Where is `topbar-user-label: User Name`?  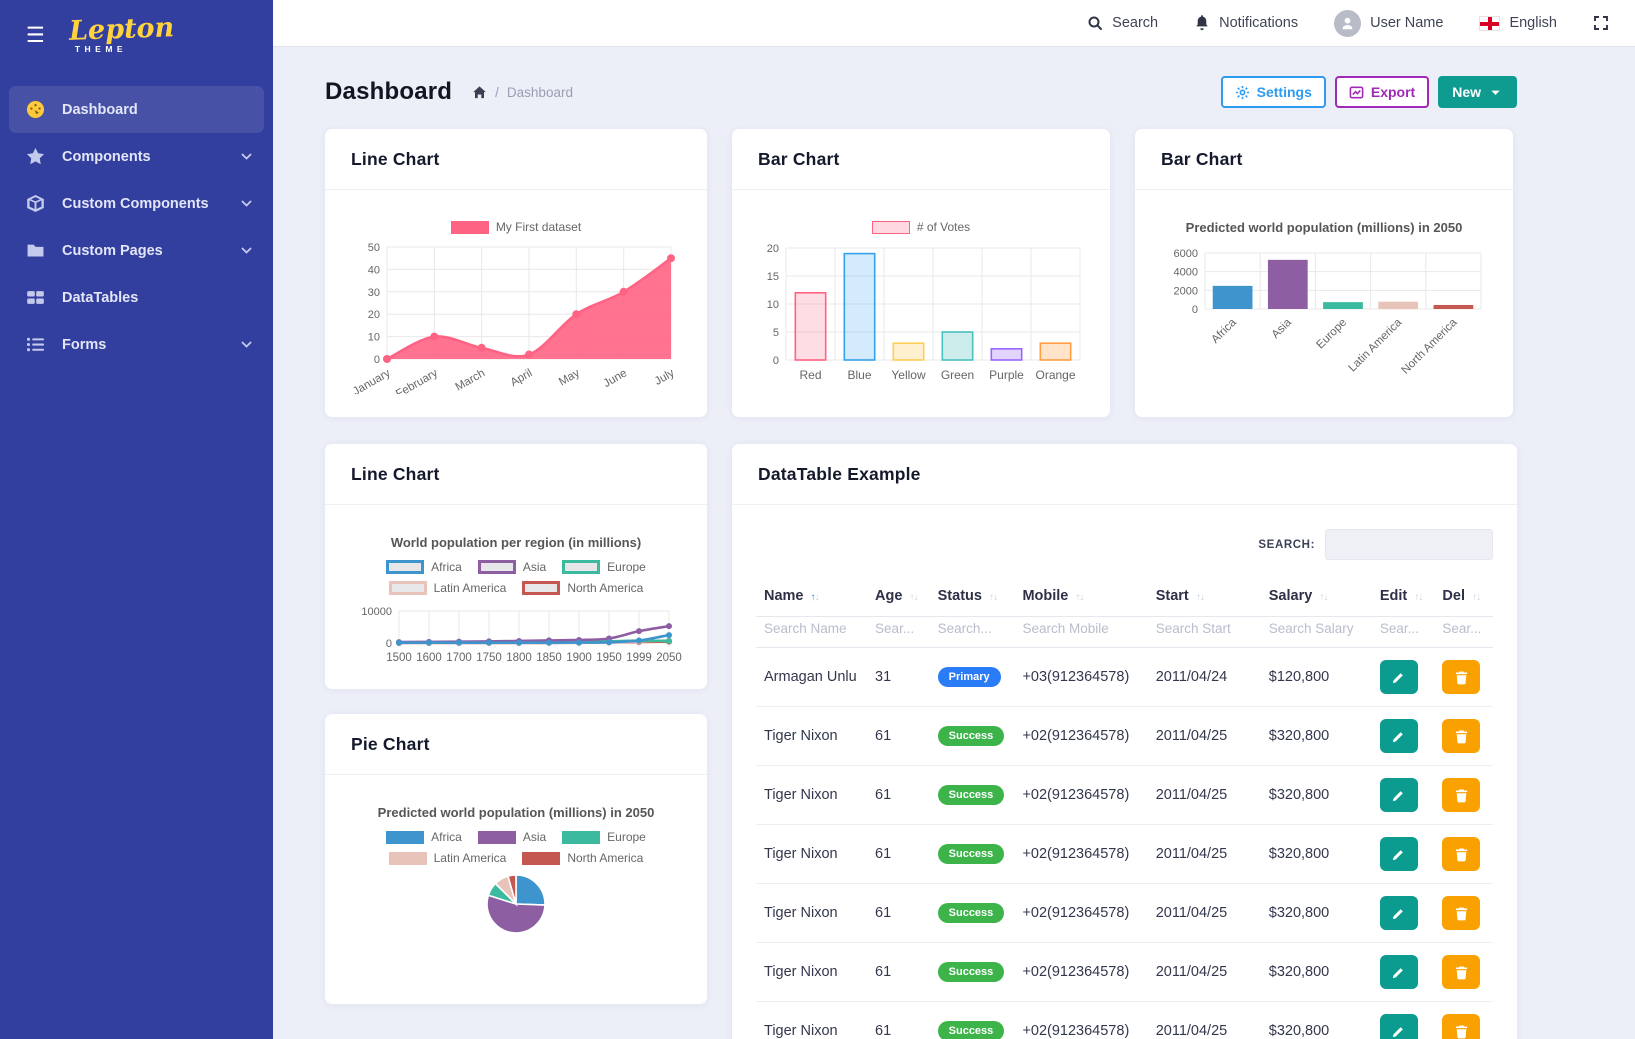
topbar-user-label: User Name is located at coordinates (1407, 23).